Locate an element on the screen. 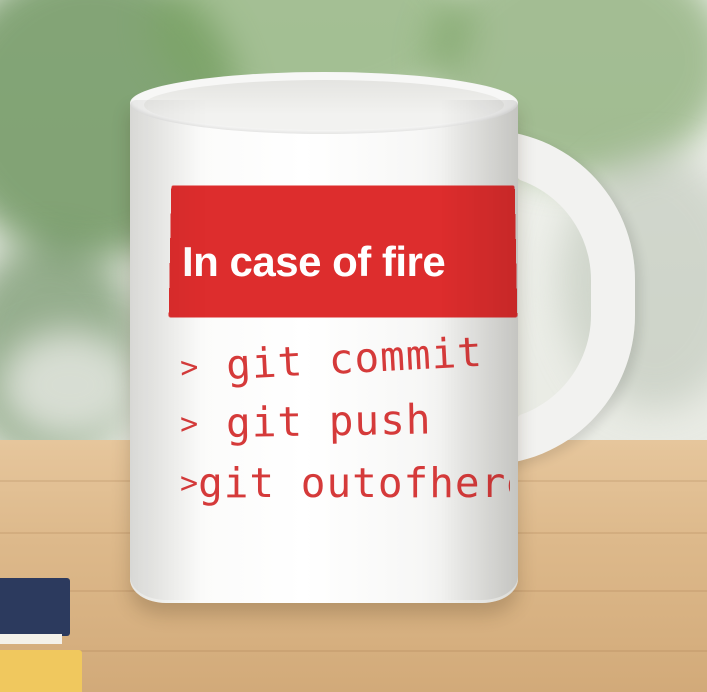  command-line: > git push is located at coordinates (345, 421).